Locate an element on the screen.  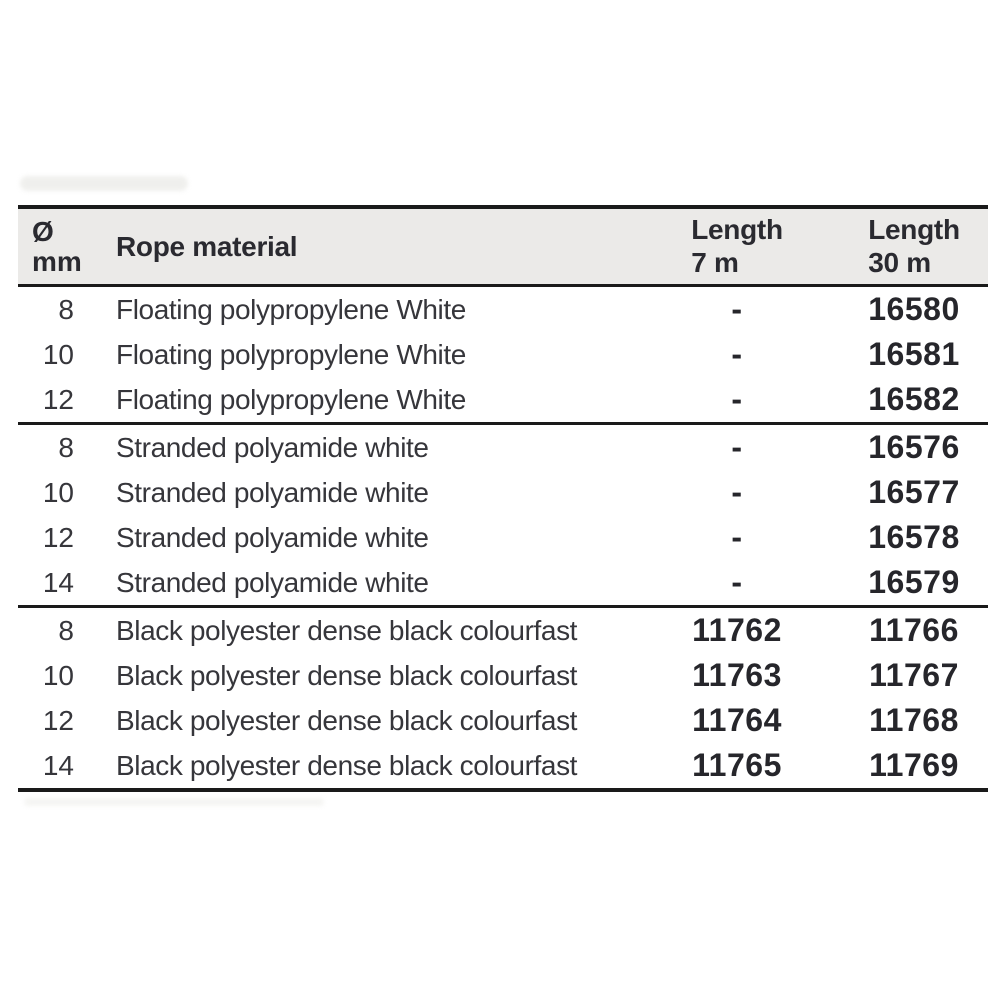
length-7m-label-block: Length 7 m is located at coordinates (737, 246).